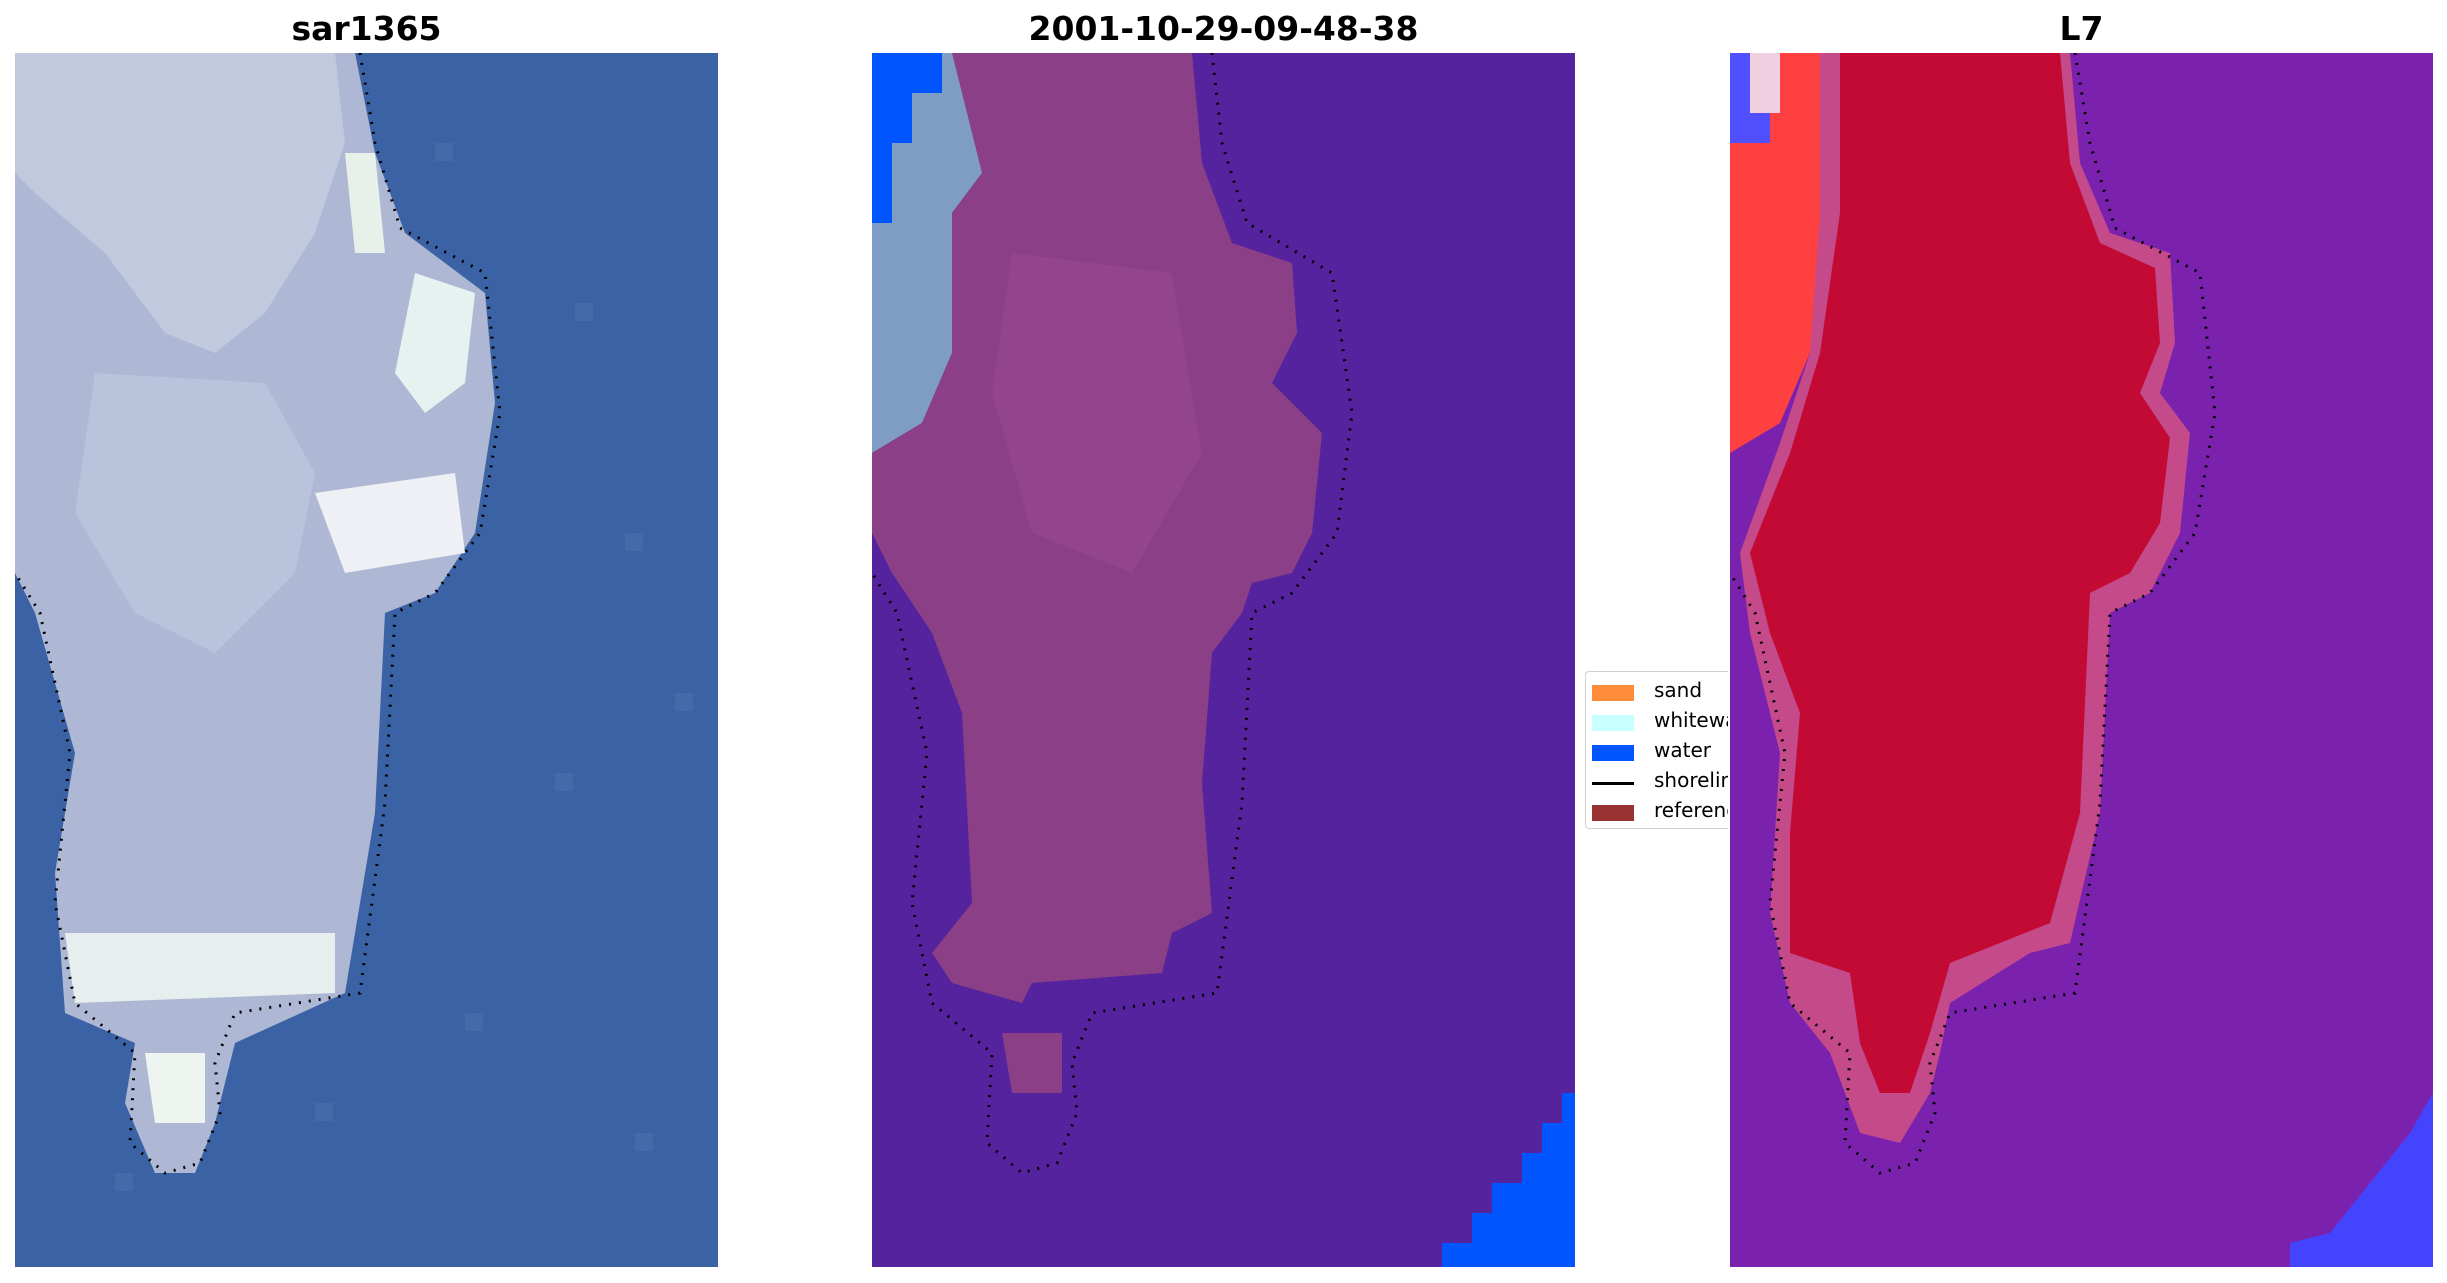  What do you see at coordinates (1613, 693) in the screenshot?
I see `legend-swatch-sand` at bounding box center [1613, 693].